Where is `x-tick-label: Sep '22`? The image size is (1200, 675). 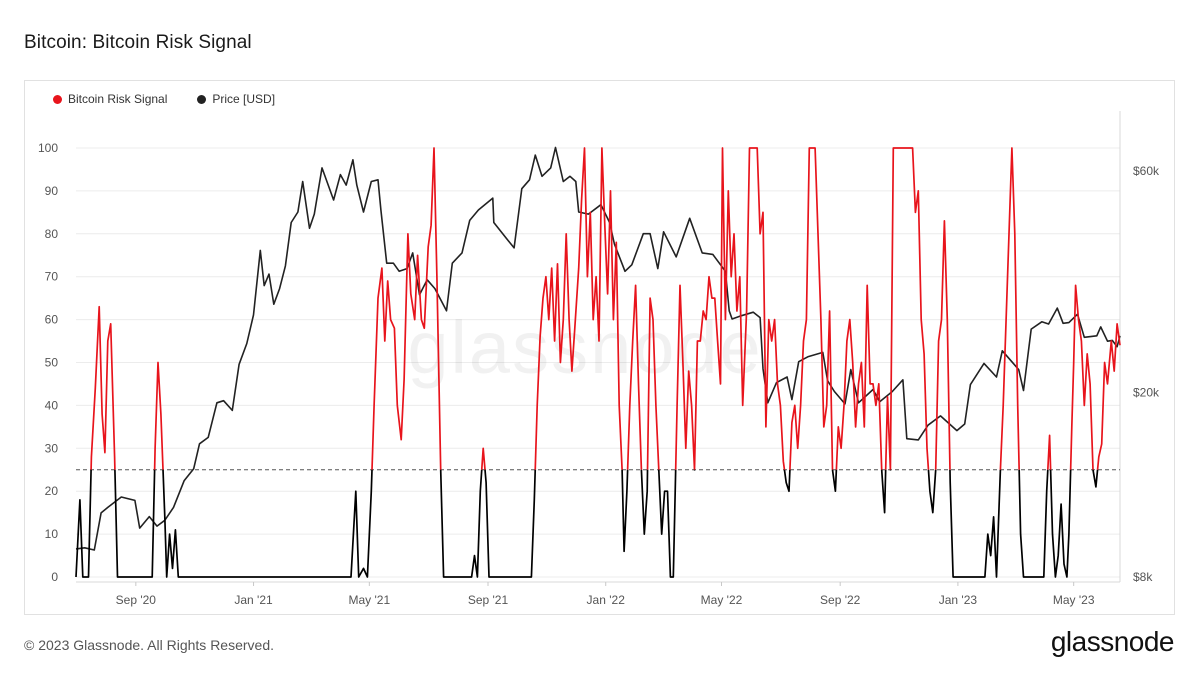
x-tick-label: Sep '22 is located at coordinates (840, 600).